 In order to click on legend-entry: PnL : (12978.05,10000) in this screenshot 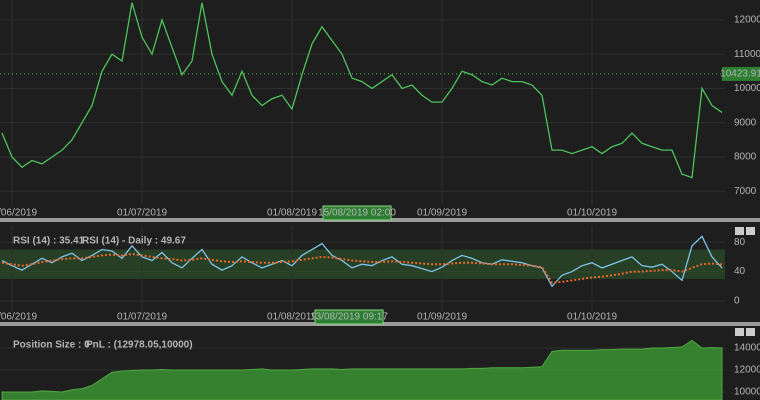, I will do `click(139, 345)`.